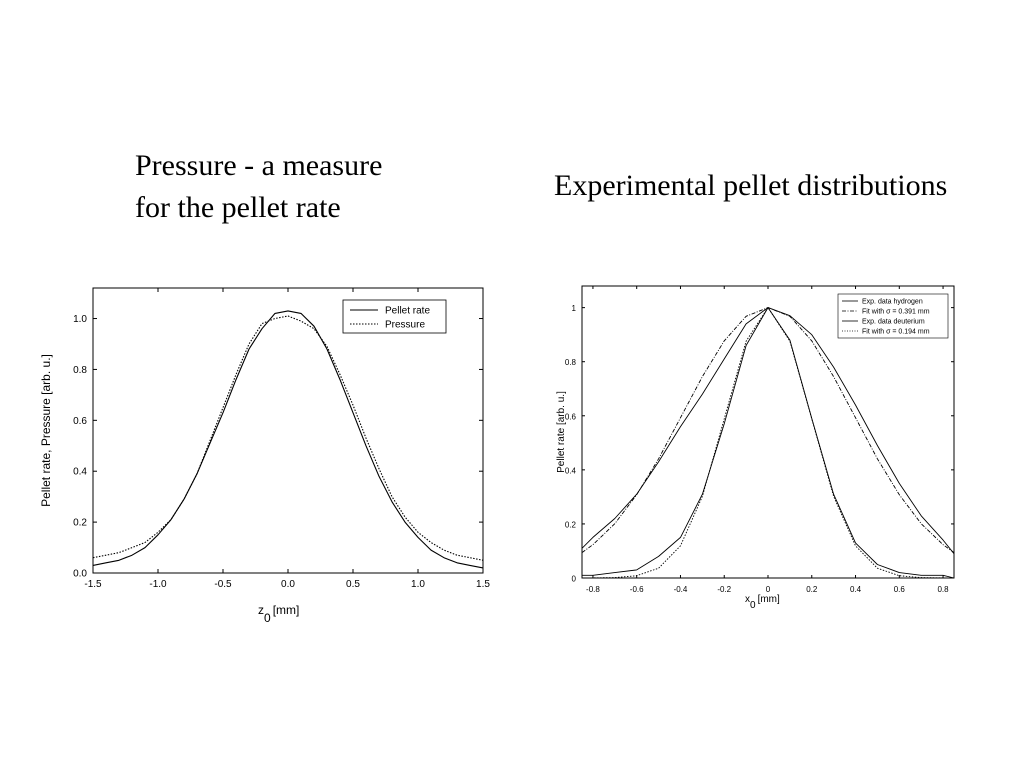 This screenshot has width=1024, height=768. I want to click on x-tick-label: 0.4, so click(856, 589).